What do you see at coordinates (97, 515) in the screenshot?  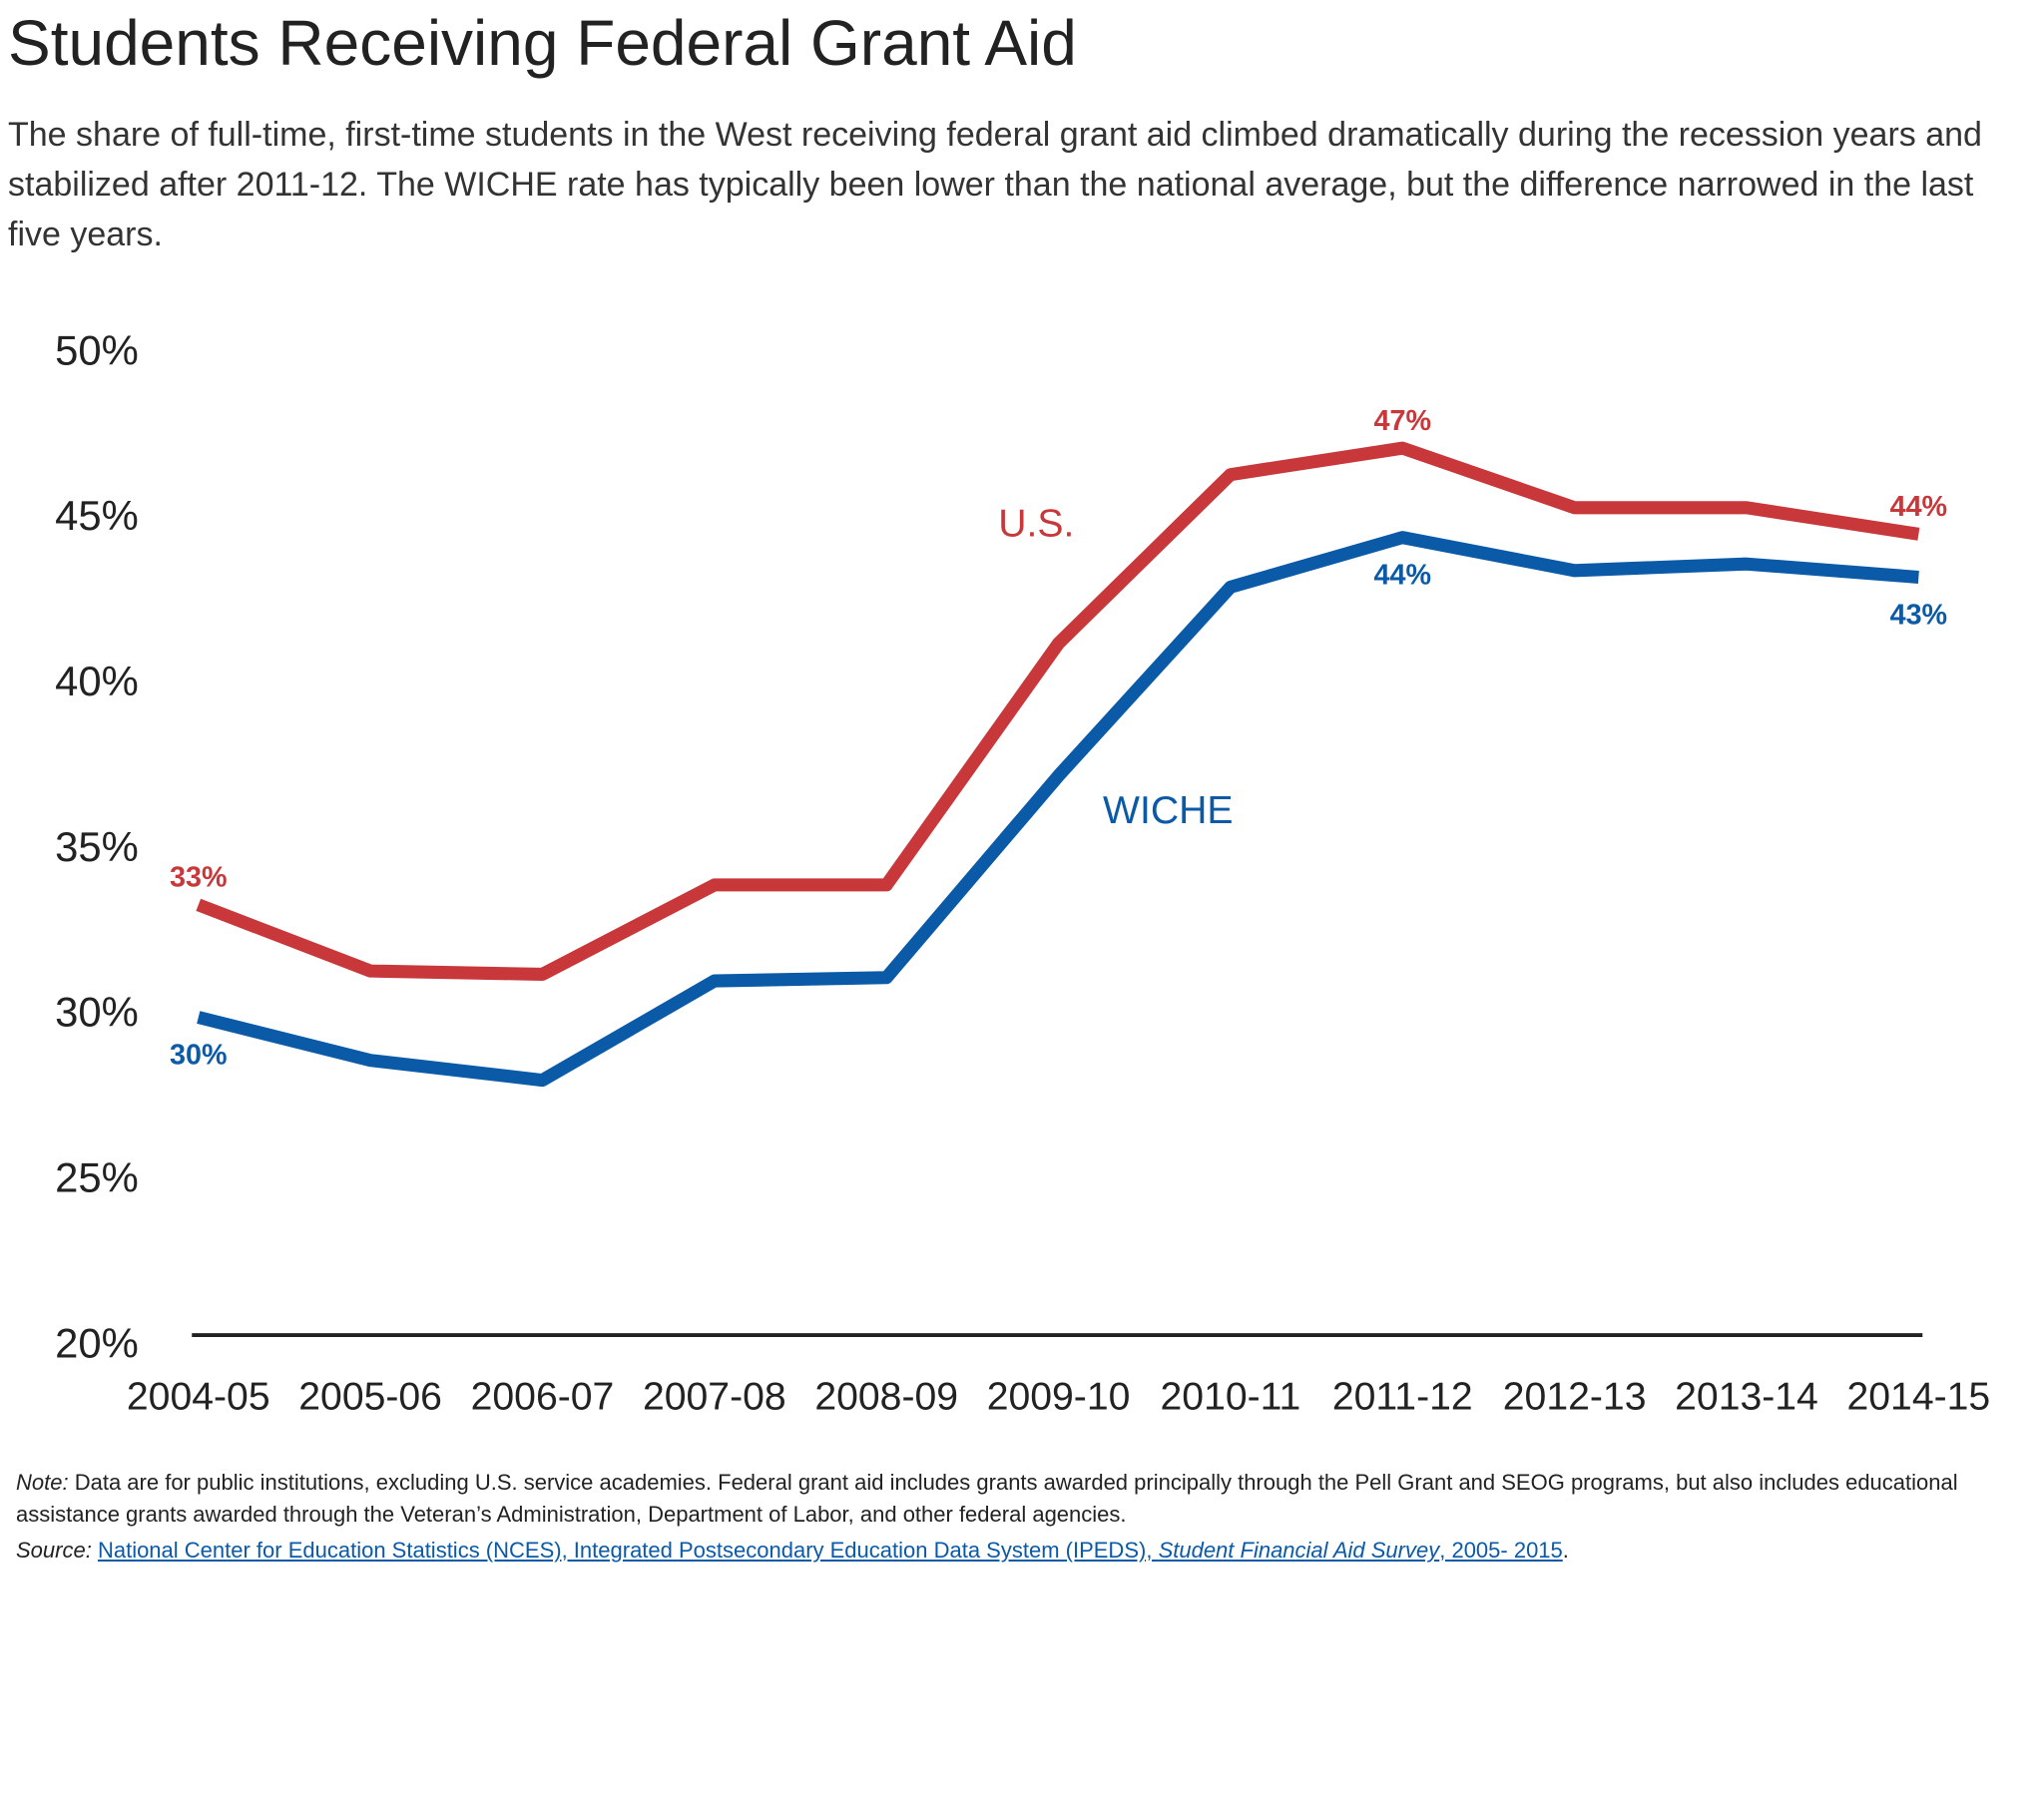 I see `y-tick-label: 45%` at bounding box center [97, 515].